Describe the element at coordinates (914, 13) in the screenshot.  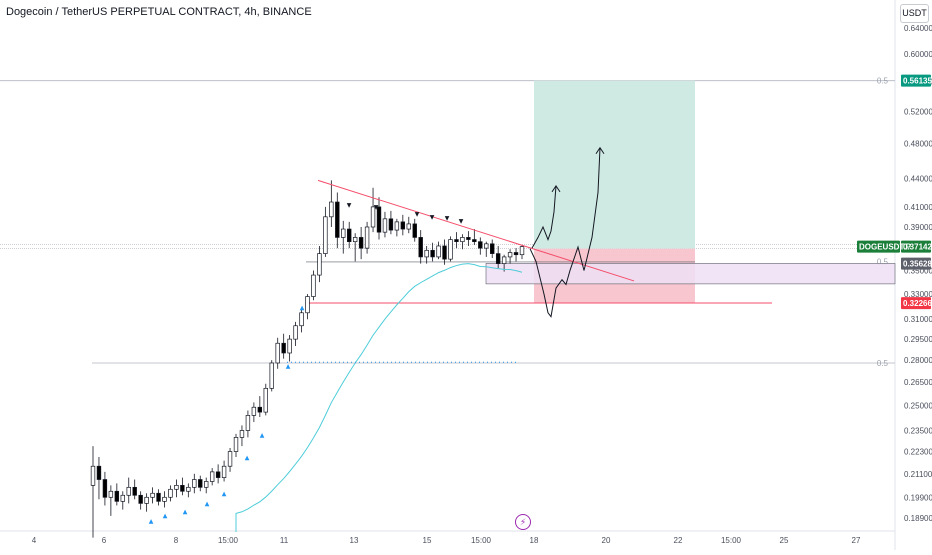
I see `currency-button: USDT` at that location.